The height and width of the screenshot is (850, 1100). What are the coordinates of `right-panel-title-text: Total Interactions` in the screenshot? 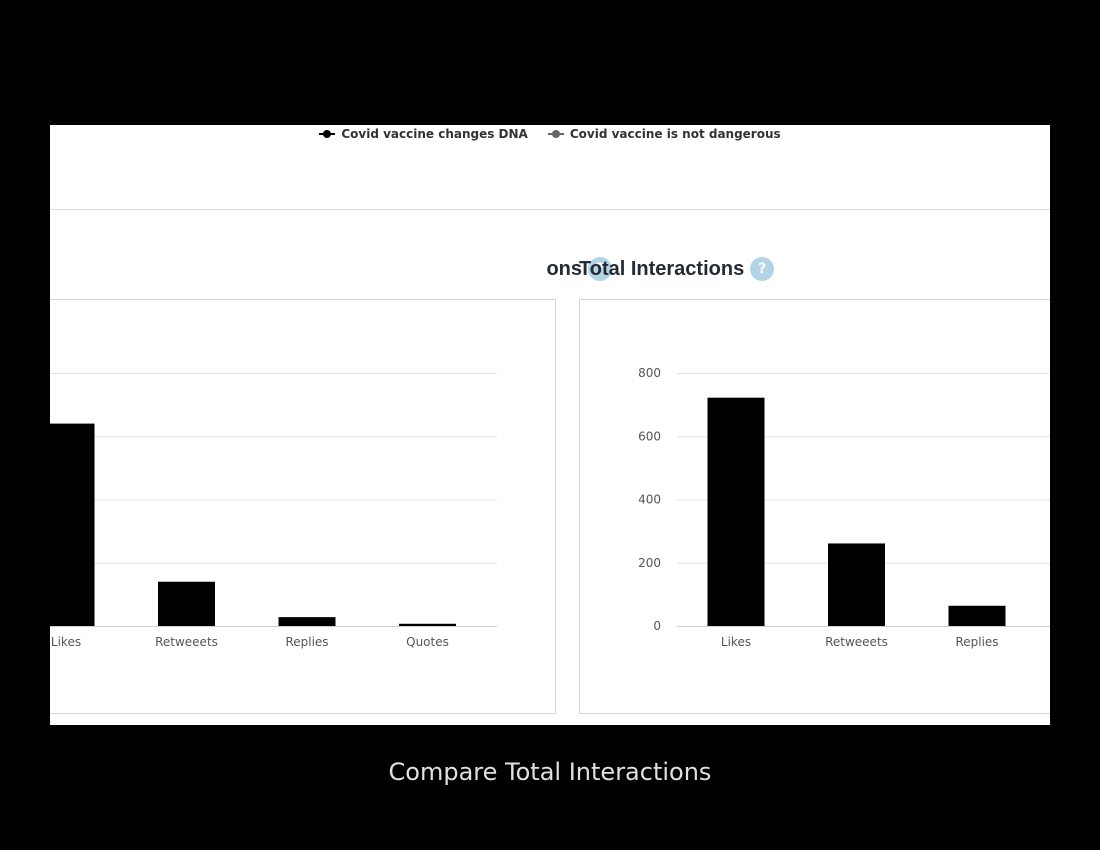 It's located at (662, 268).